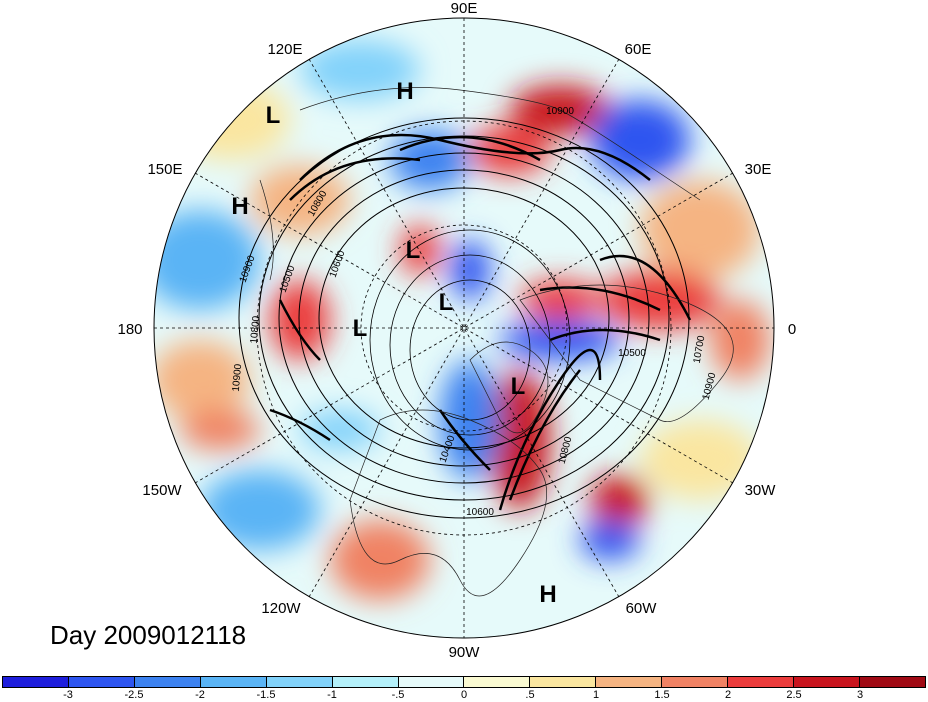 Image resolution: width=928 pixels, height=702 pixels. I want to click on lon-label-150e: 150E, so click(164, 169).